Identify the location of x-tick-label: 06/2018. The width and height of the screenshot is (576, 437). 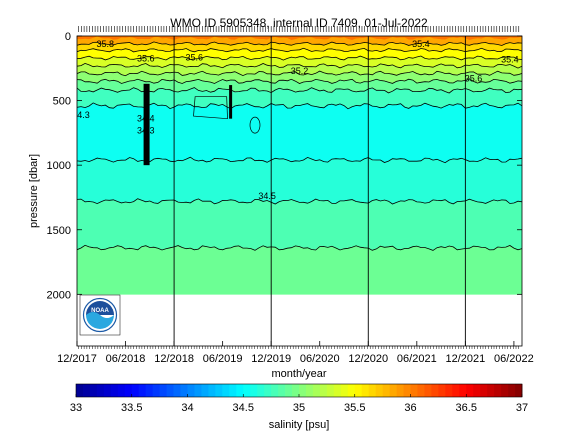
(126, 359).